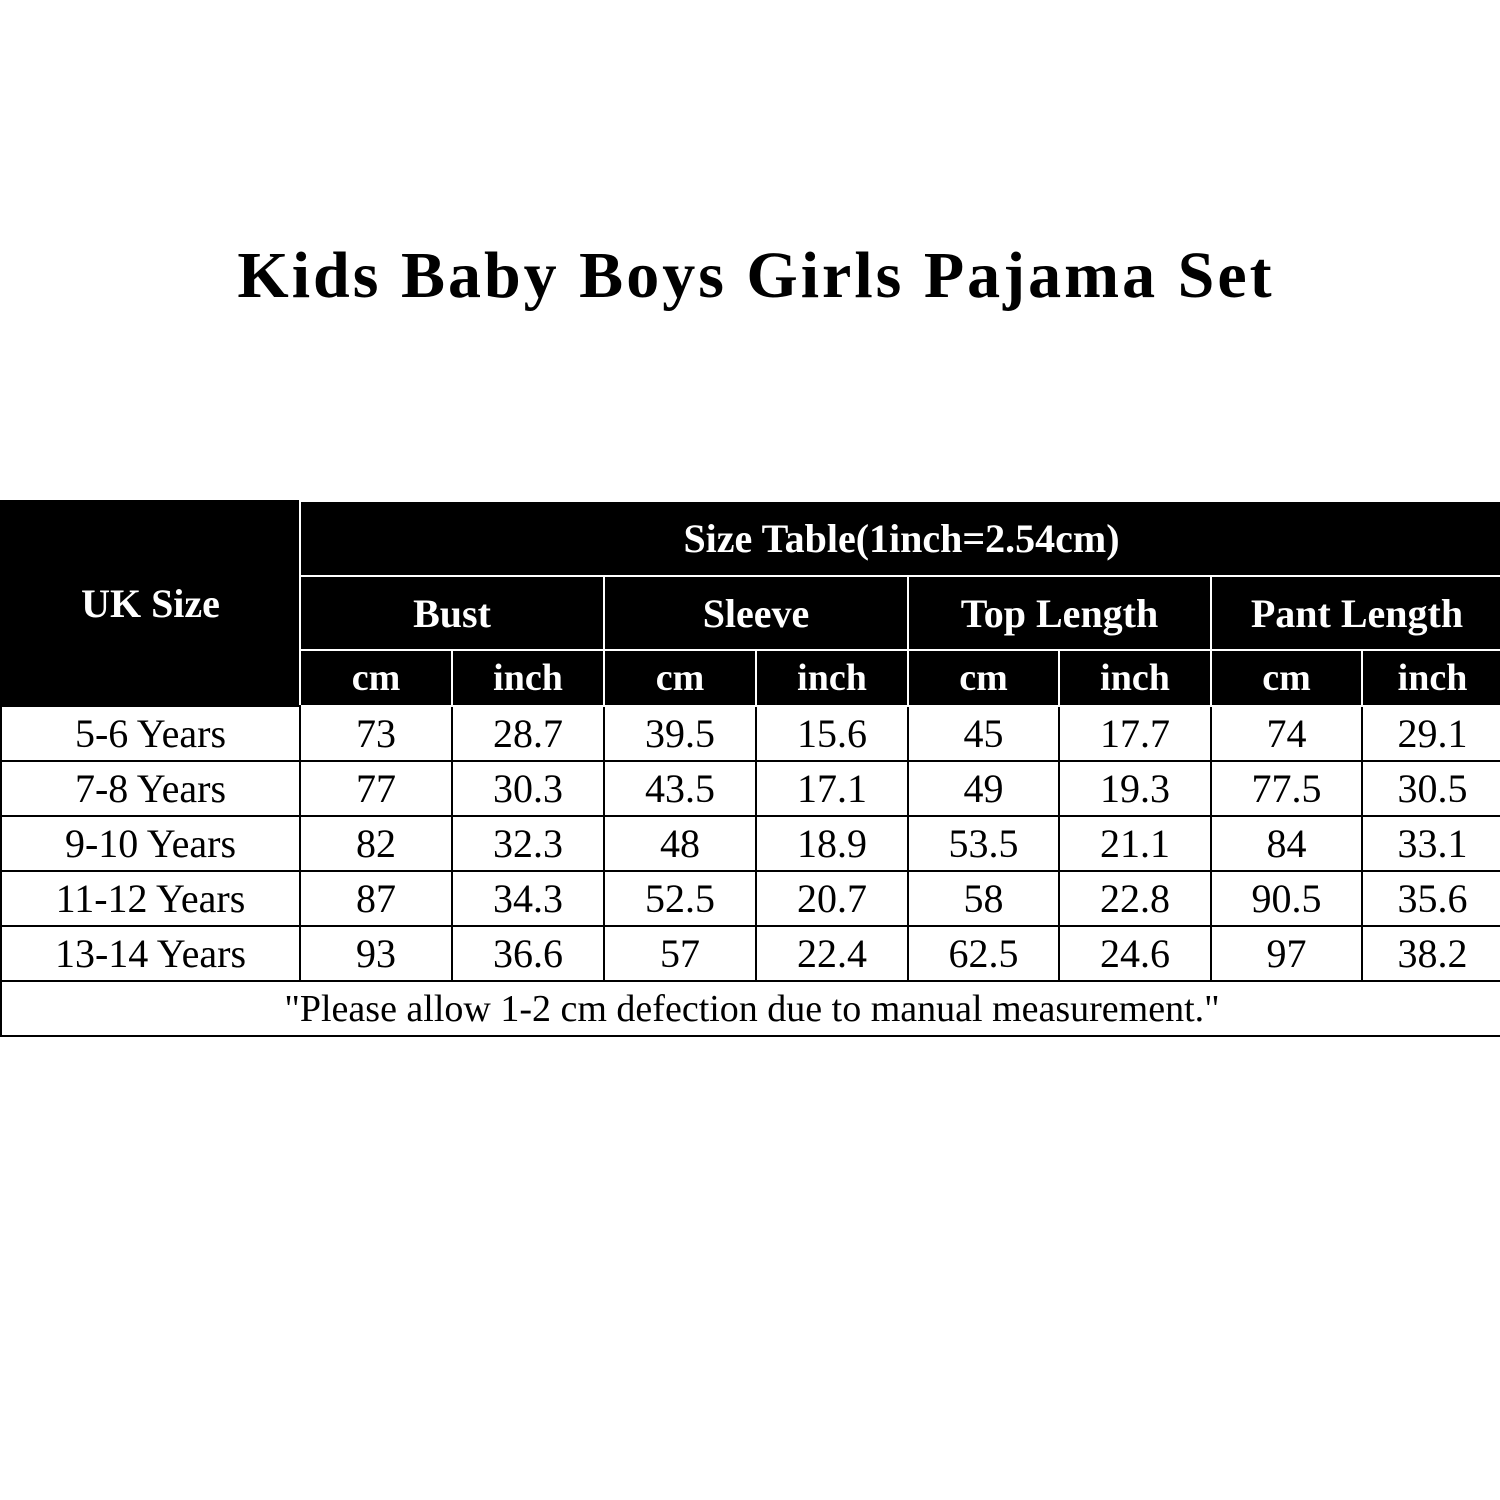 The height and width of the screenshot is (1500, 1500). I want to click on table-row: 5-6 Years 73 28.7 39.5 15.6 45 17.7 74 29.1, so click(750, 733).